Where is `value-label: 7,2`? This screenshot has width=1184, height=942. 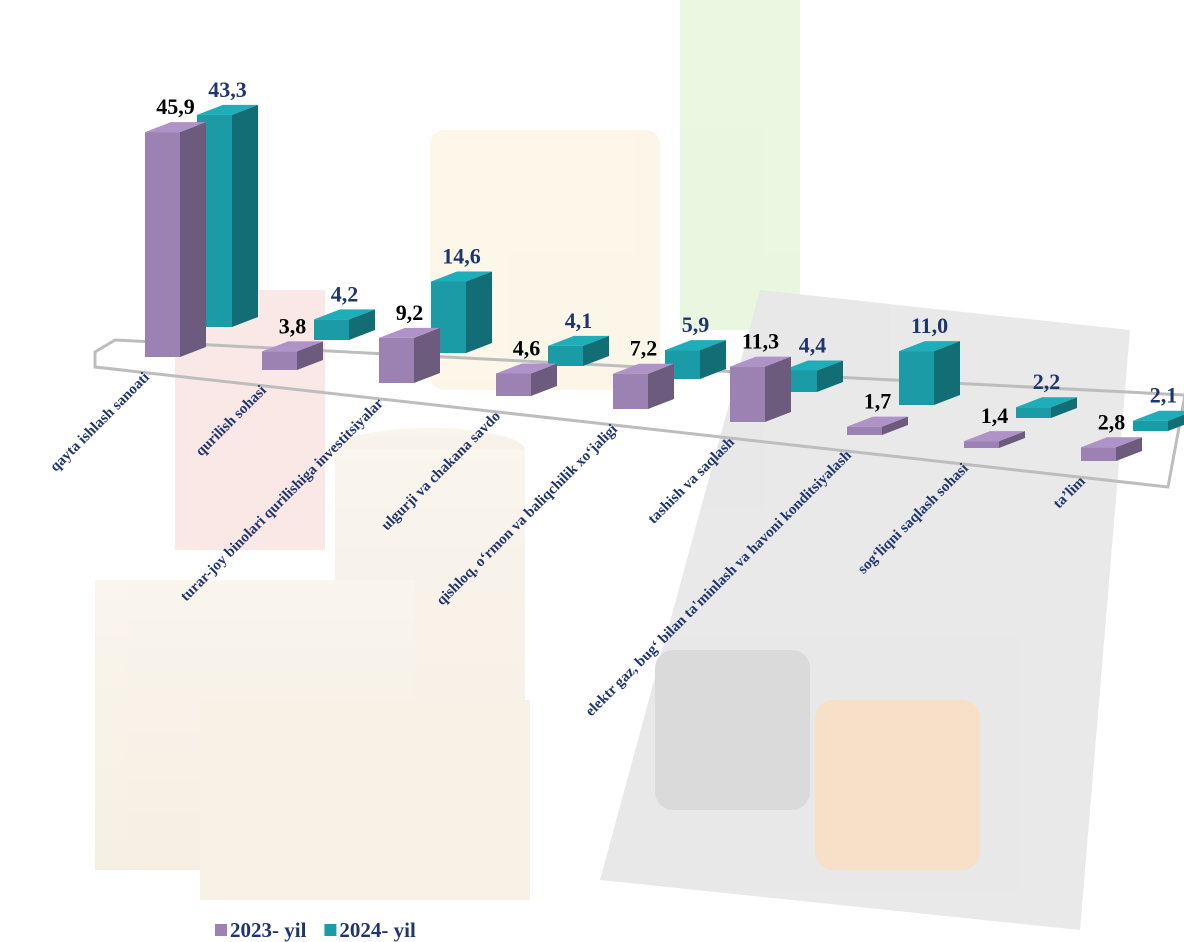
value-label: 7,2 is located at coordinates (644, 348).